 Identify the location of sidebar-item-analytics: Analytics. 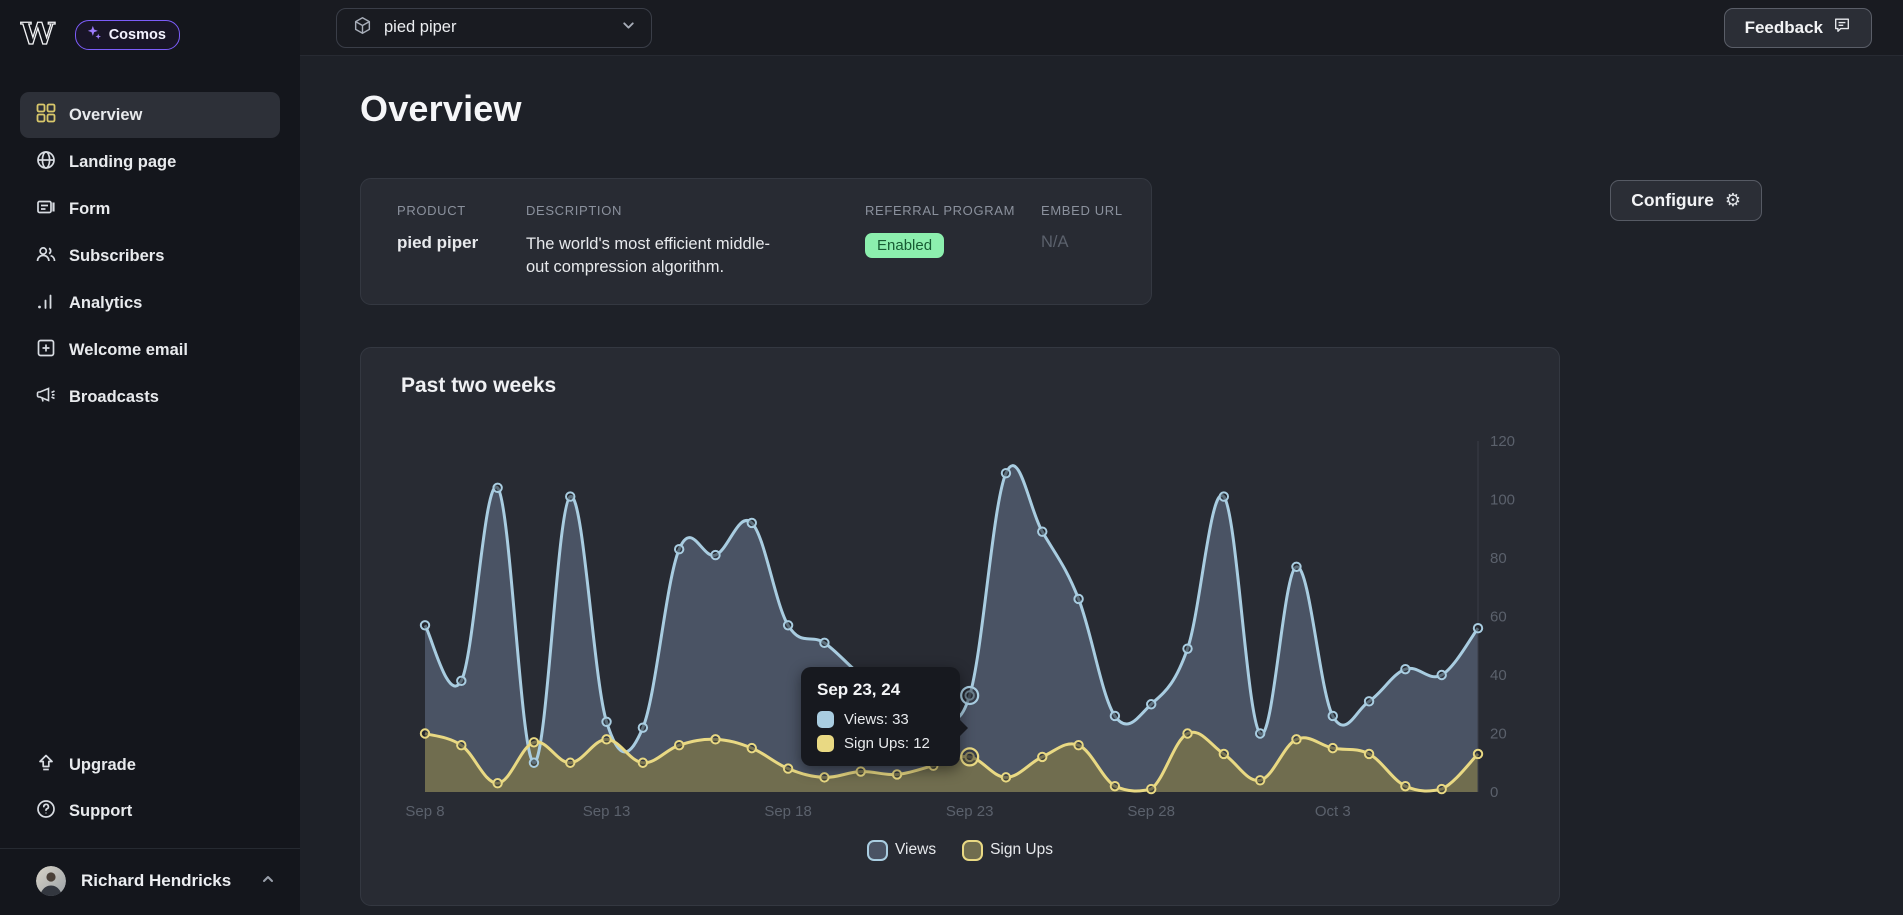
(150, 303).